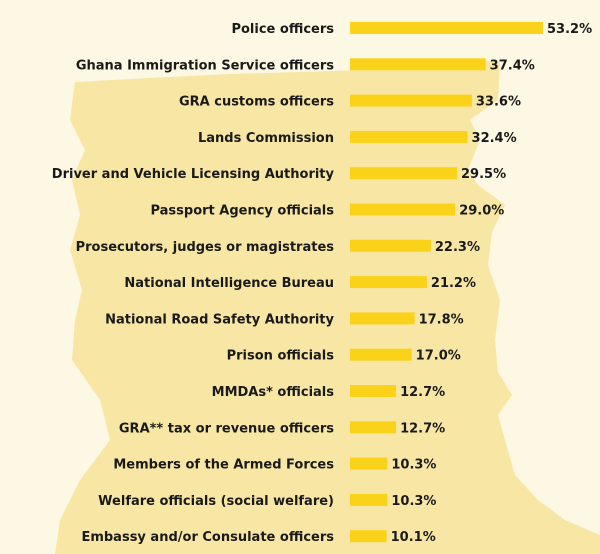  I want to click on category-label: Prison officials, so click(281, 356).